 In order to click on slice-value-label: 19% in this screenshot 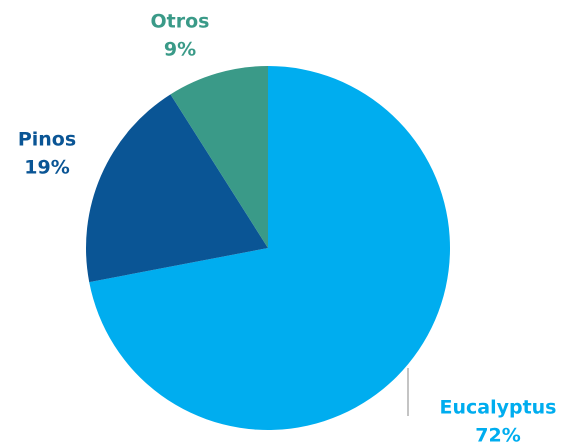, I will do `click(46, 168)`.